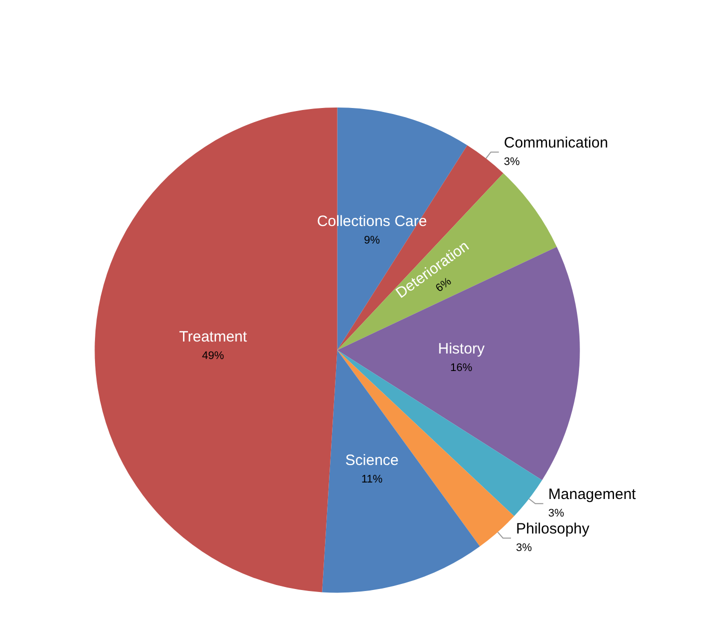 Image resolution: width=702 pixels, height=638 pixels. Describe the element at coordinates (592, 495) in the screenshot. I see `slice-label: Management` at that location.